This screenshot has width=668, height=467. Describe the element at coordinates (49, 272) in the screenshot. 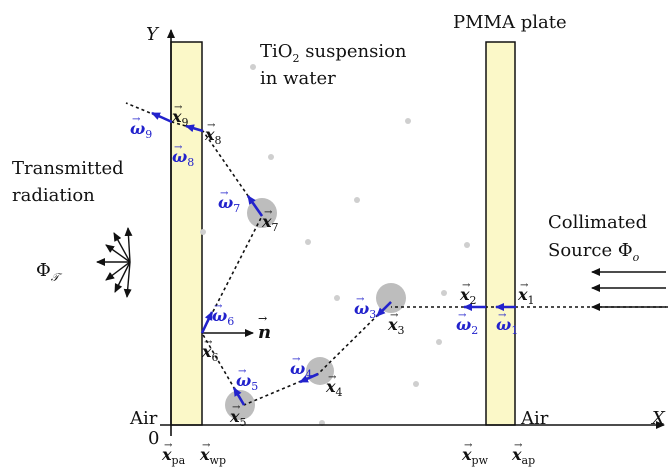

I see `phi-t-label: Φ𝒯` at that location.